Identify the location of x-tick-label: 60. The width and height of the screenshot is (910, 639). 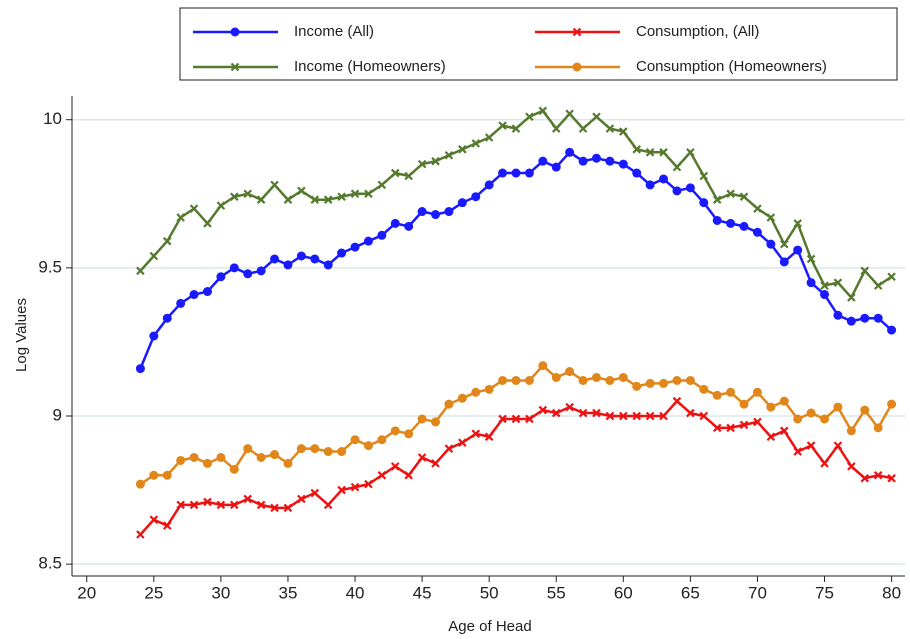
(623, 592).